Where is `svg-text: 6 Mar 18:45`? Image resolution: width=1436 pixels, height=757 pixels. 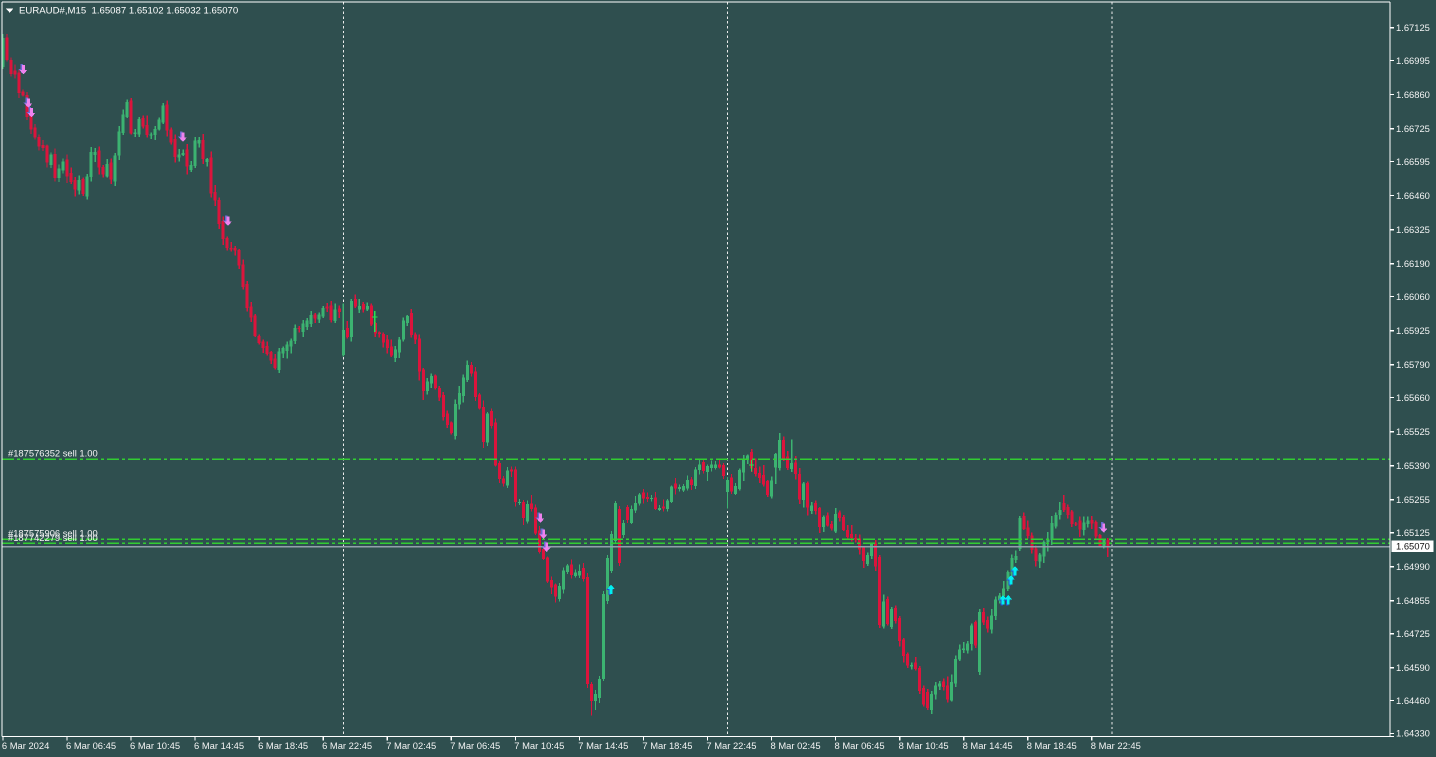 svg-text: 6 Mar 18:45 is located at coordinates (283, 745).